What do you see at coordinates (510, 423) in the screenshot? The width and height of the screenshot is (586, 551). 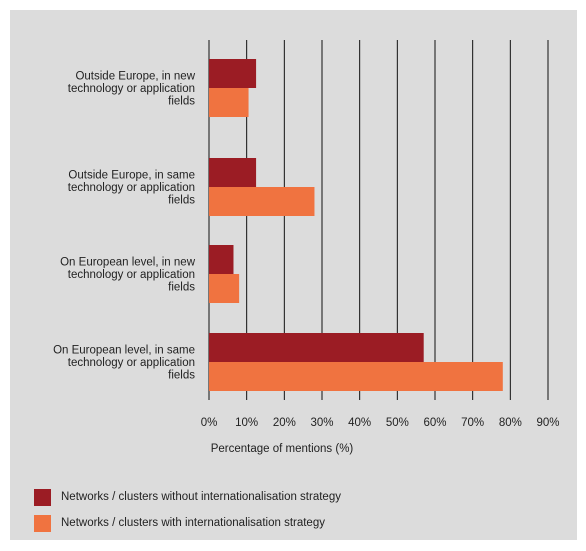 I see `x-tick-label: 80%` at bounding box center [510, 423].